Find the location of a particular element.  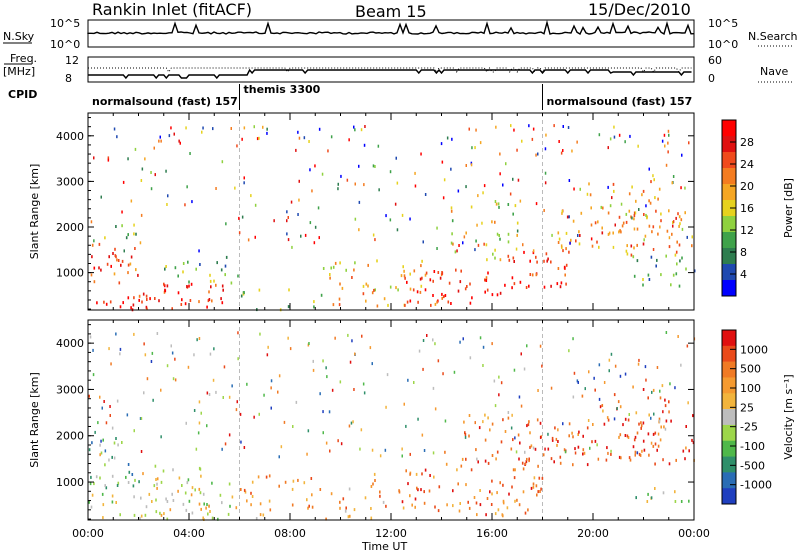

velocity-colorbar-tick-label: 500 is located at coordinates (750, 369).